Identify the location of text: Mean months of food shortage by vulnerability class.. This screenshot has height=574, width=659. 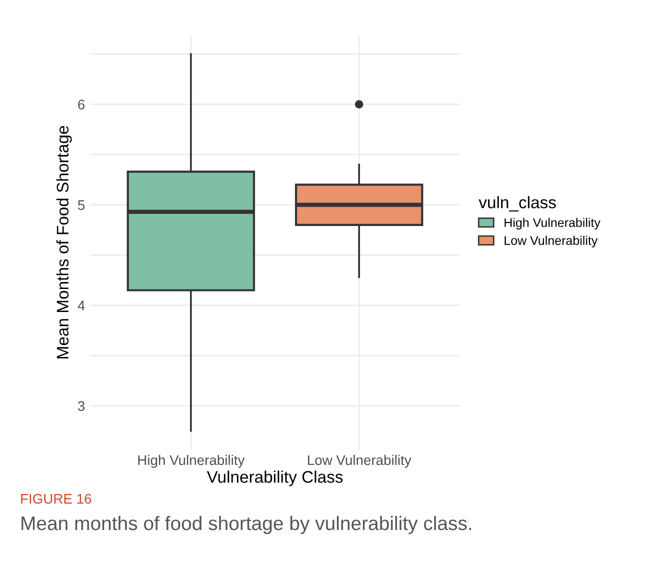
(247, 525).